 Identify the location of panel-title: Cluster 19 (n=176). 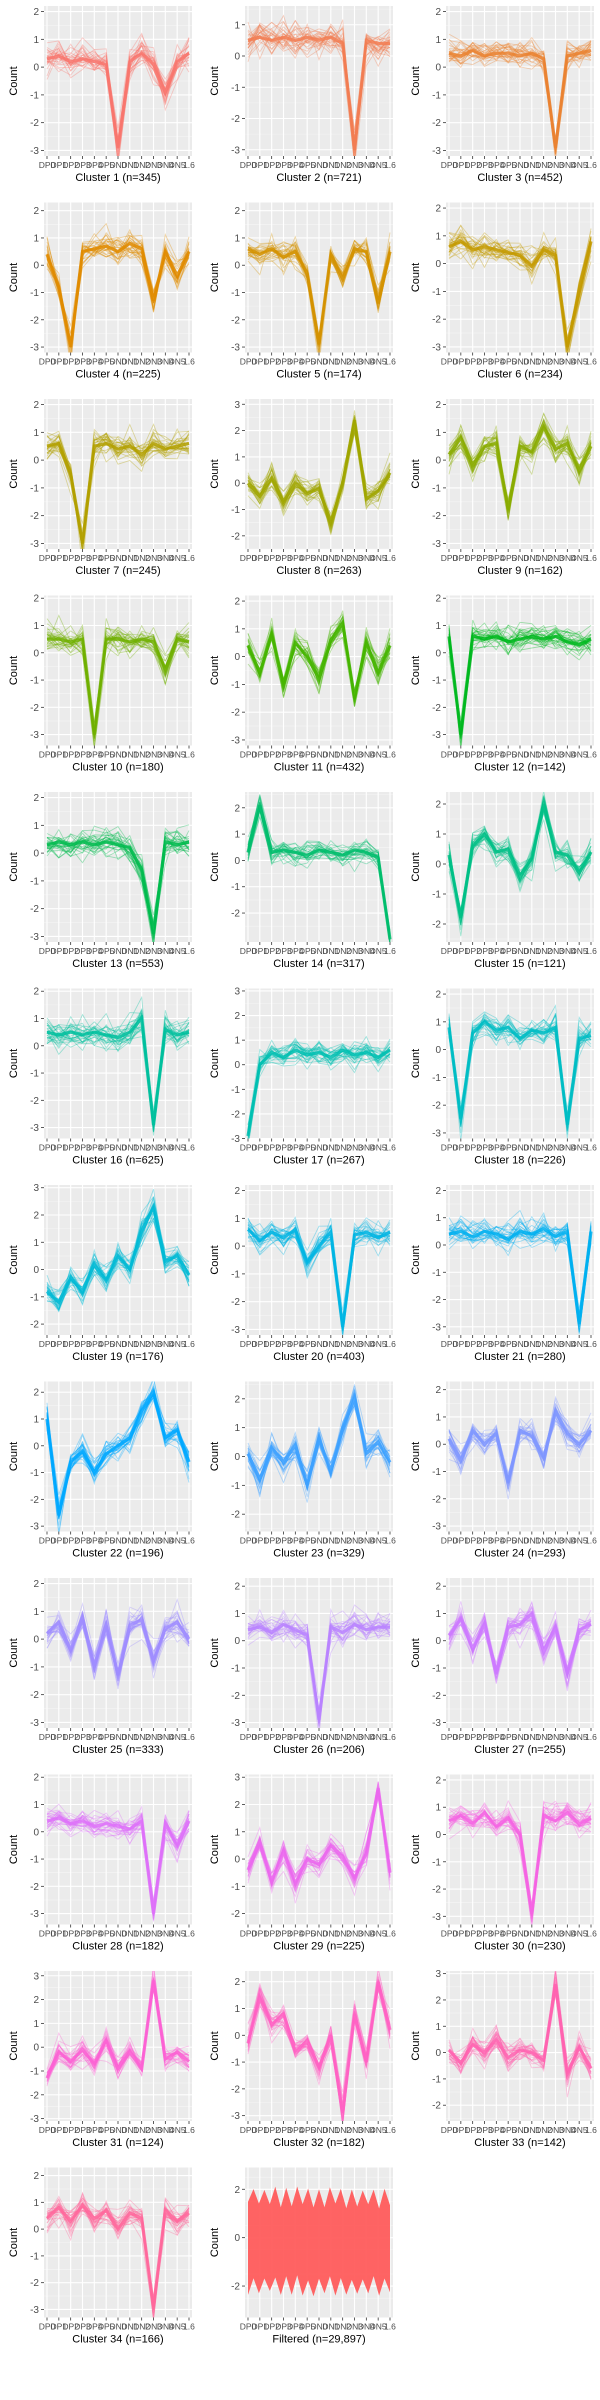
(117, 1357).